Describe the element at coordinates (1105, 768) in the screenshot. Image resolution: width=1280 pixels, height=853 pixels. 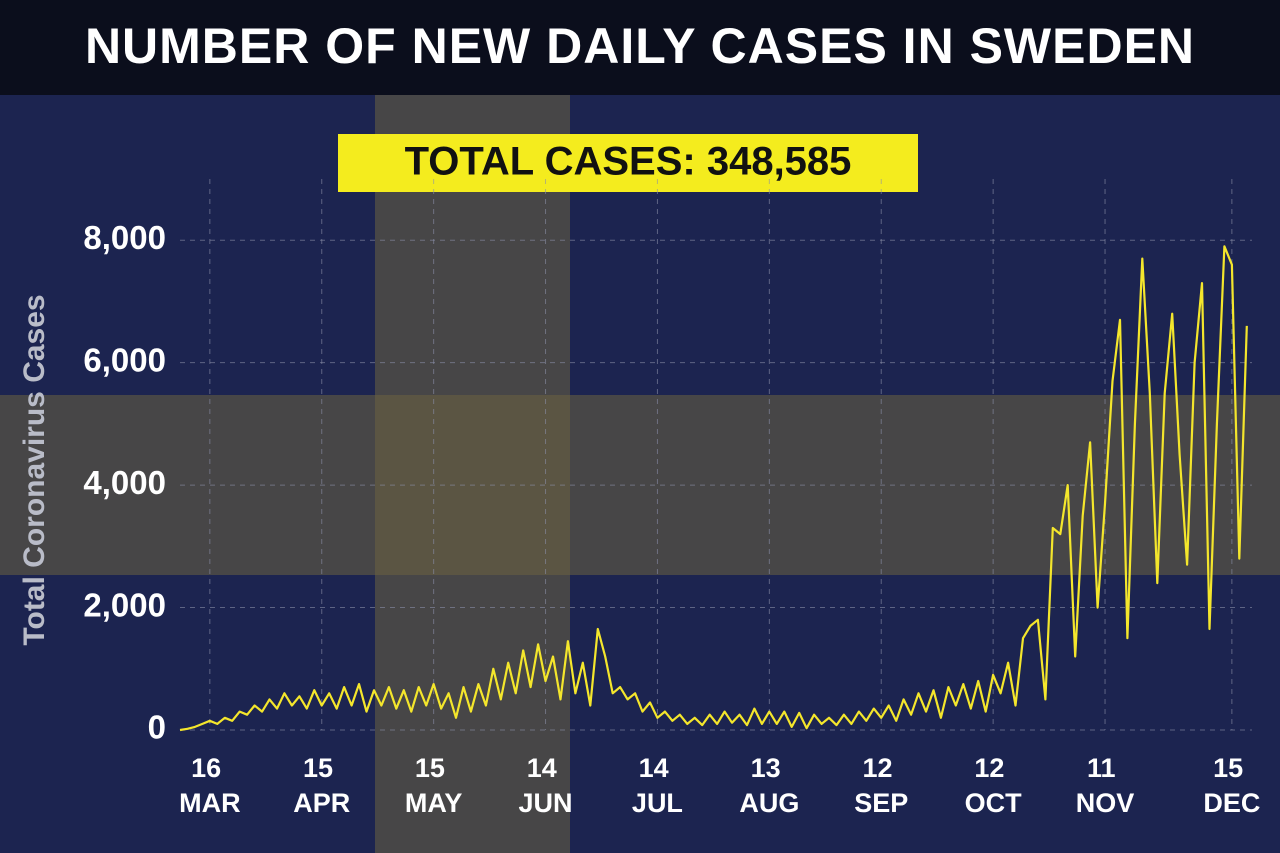
I see `x-tick-label-line: 11` at that location.